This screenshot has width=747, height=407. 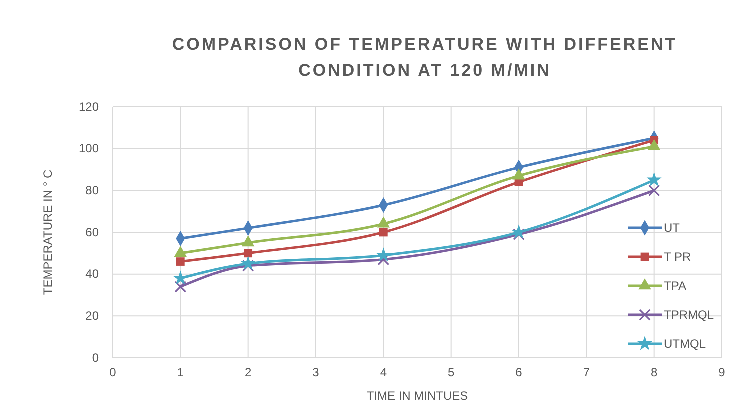 I want to click on y-tick-label: 20, so click(x=93, y=316).